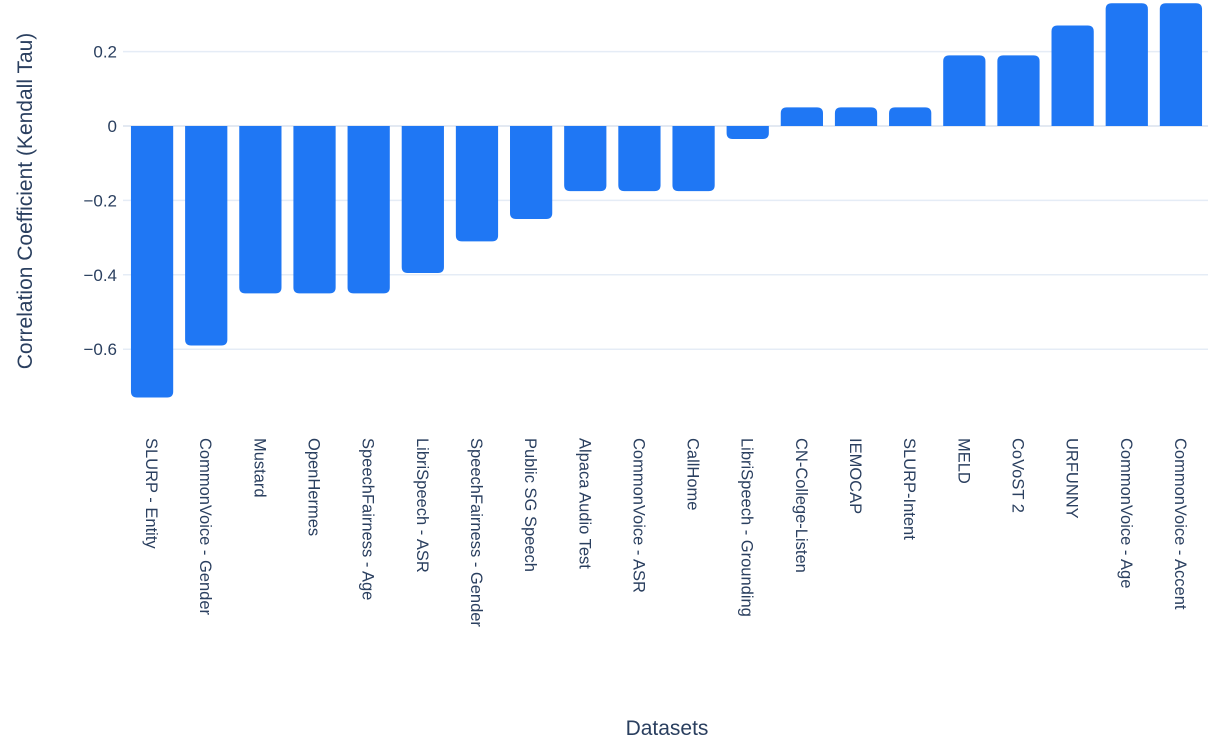 The width and height of the screenshot is (1208, 740). What do you see at coordinates (1017, 475) in the screenshot?
I see `x-tick-label: CoVoST 2` at bounding box center [1017, 475].